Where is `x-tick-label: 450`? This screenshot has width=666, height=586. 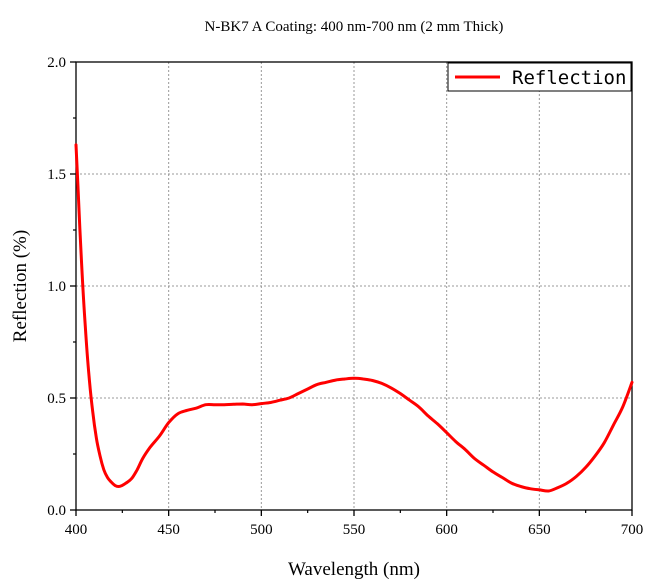 x-tick-label: 450 is located at coordinates (168, 530).